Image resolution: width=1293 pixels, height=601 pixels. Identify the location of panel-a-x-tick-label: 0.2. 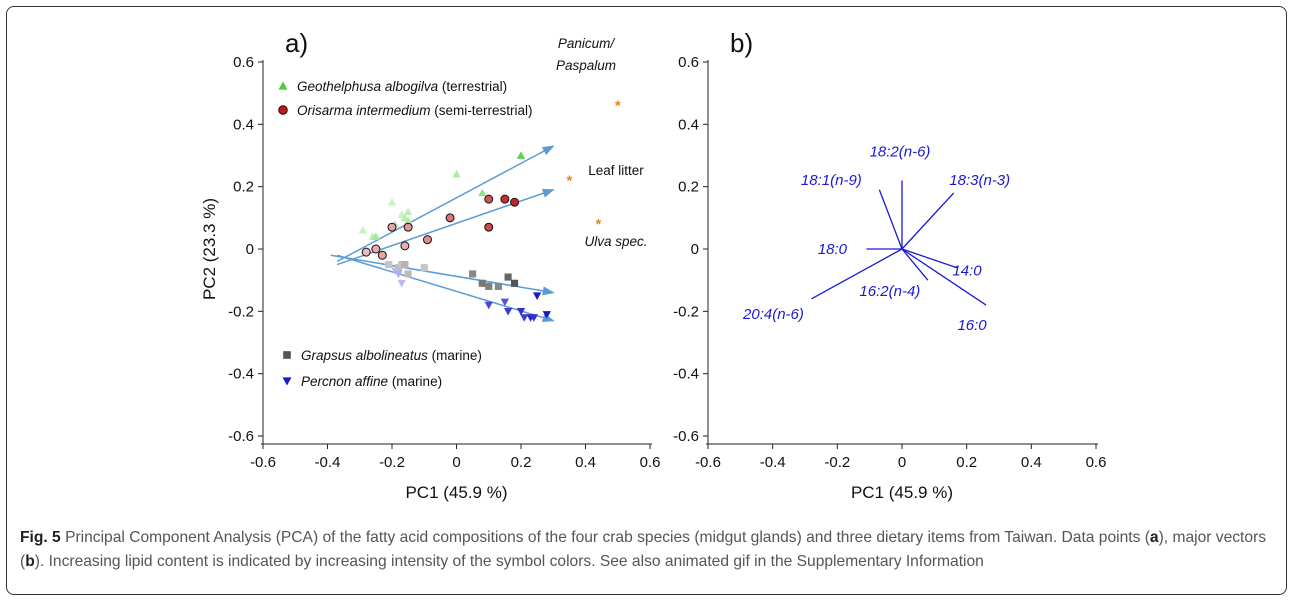
(521, 462).